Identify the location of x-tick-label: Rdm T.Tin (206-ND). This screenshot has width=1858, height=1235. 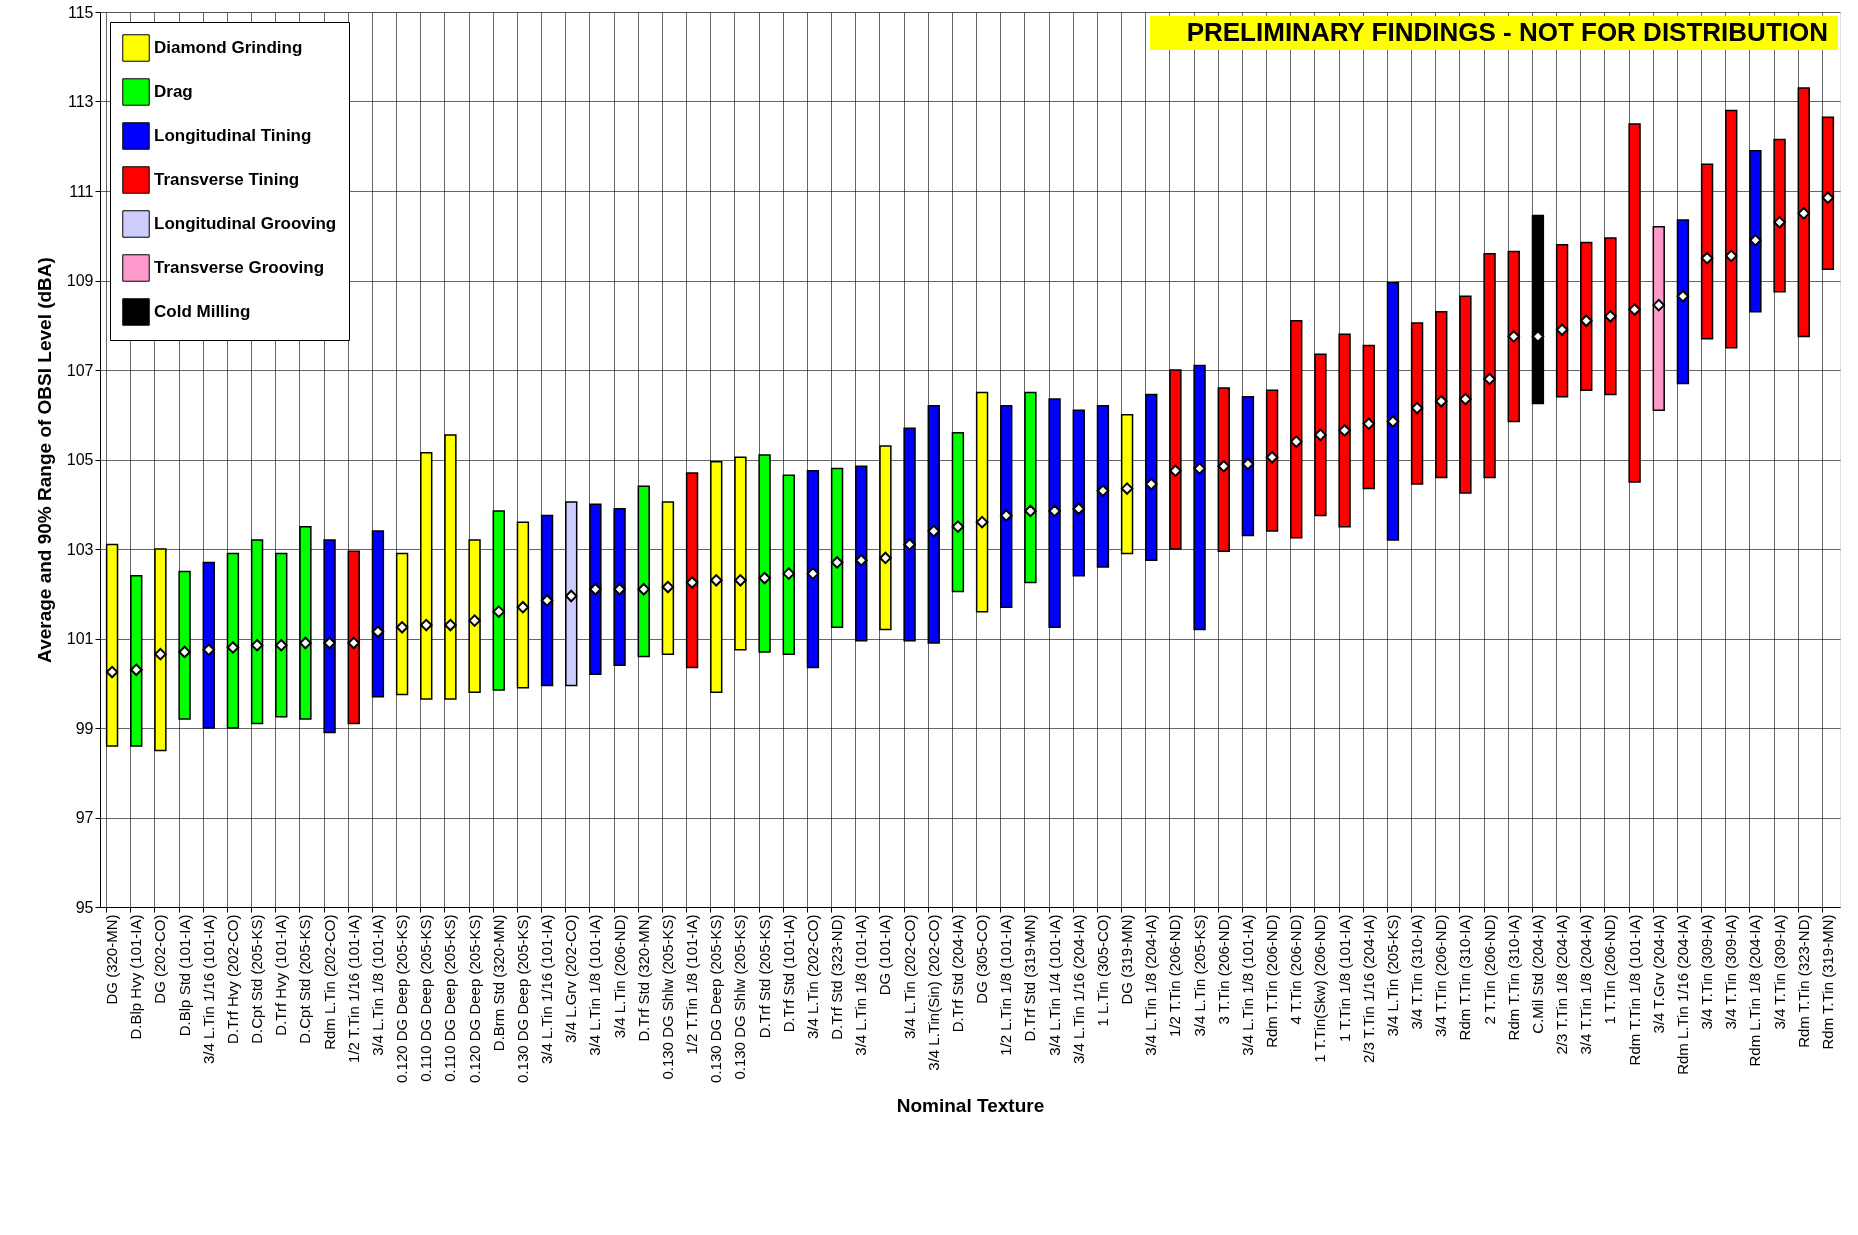
(1272, 981).